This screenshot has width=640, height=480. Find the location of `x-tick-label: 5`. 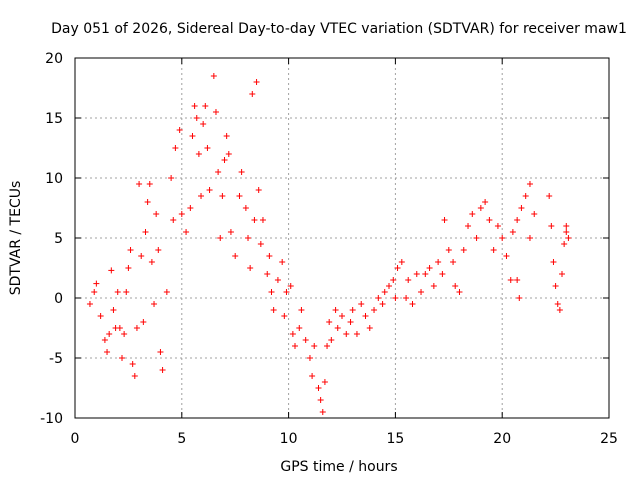

x-tick-label: 5 is located at coordinates (181, 439).